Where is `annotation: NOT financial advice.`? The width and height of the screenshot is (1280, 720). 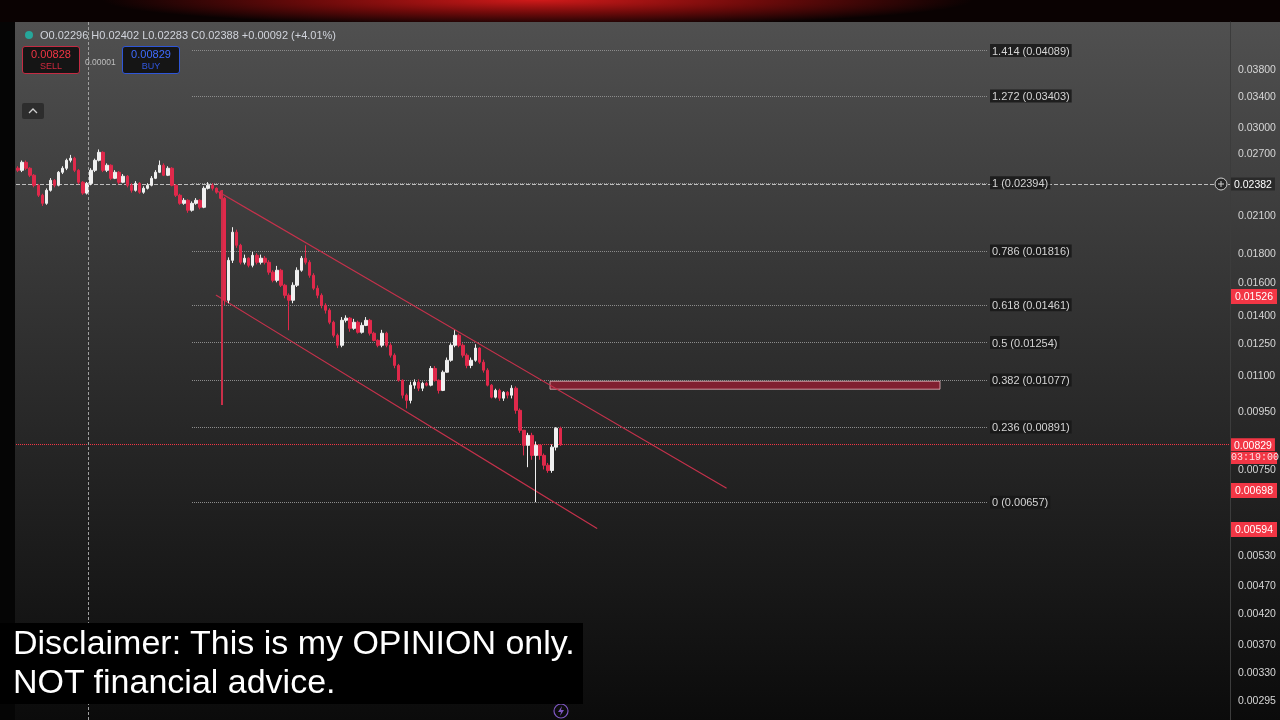 annotation: NOT financial advice. is located at coordinates (175, 681).